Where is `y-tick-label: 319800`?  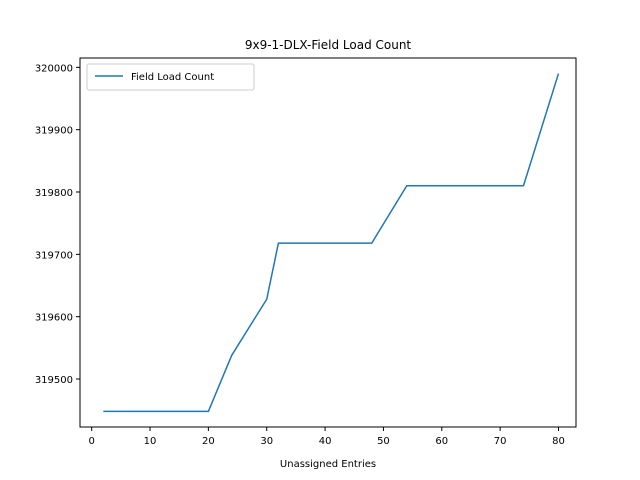 y-tick-label: 319800 is located at coordinates (54, 193).